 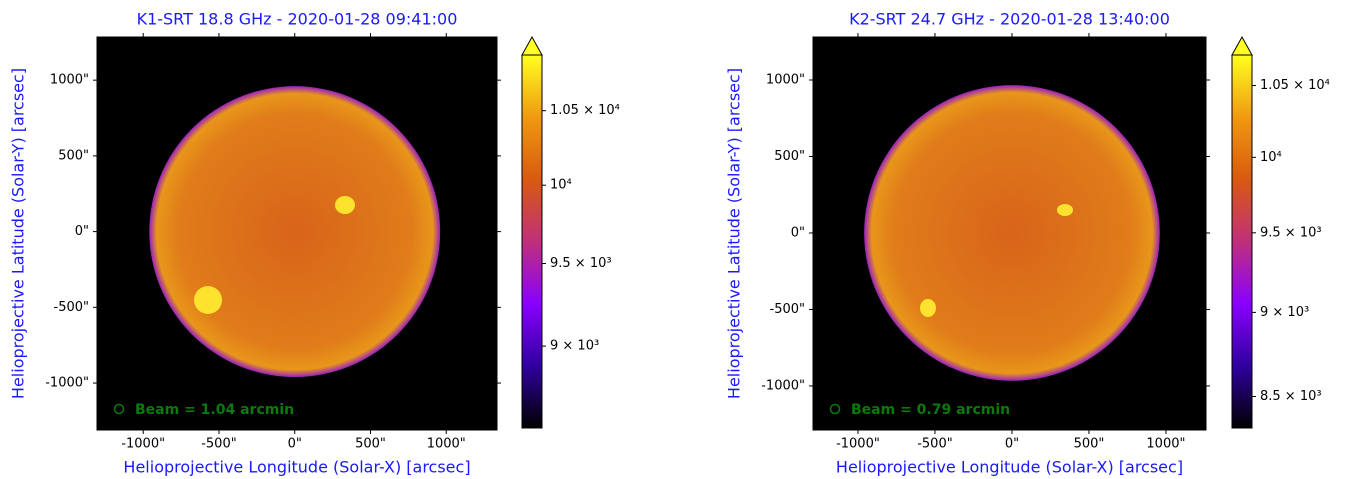 I want to click on beam-annotation: Beam = 1.04 arcmin, so click(x=214, y=410).